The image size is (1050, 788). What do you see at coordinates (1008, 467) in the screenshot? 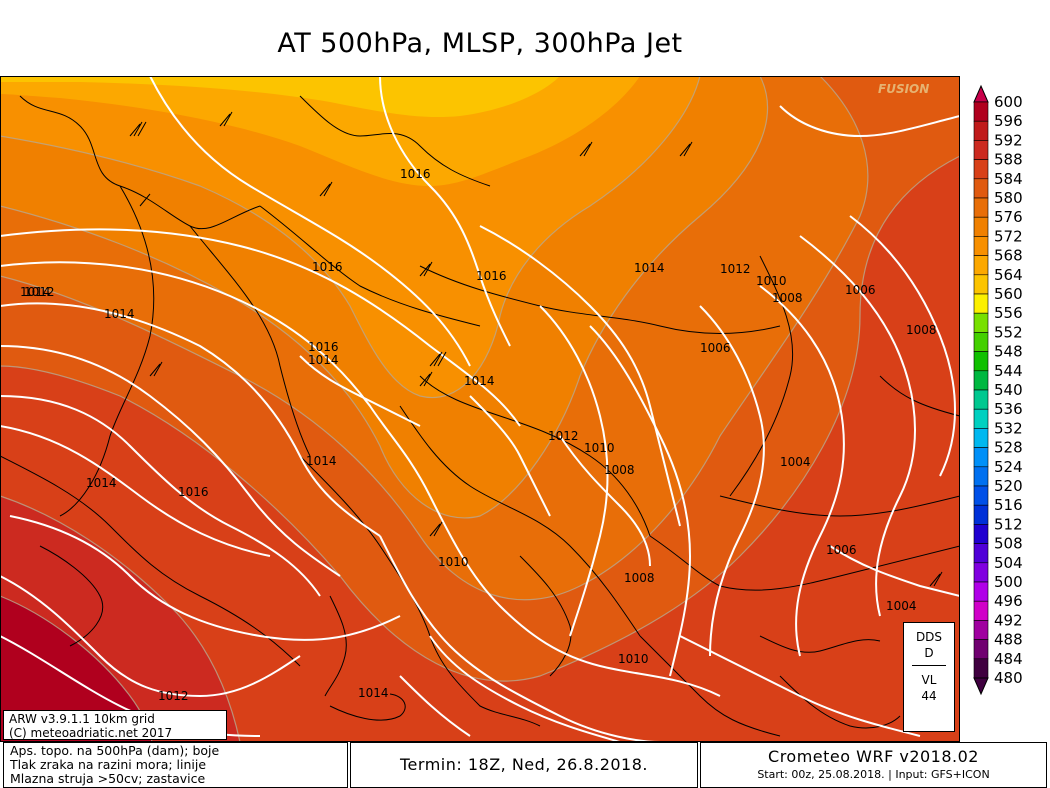
I see `colorbar-tick-label: 524` at bounding box center [1008, 467].